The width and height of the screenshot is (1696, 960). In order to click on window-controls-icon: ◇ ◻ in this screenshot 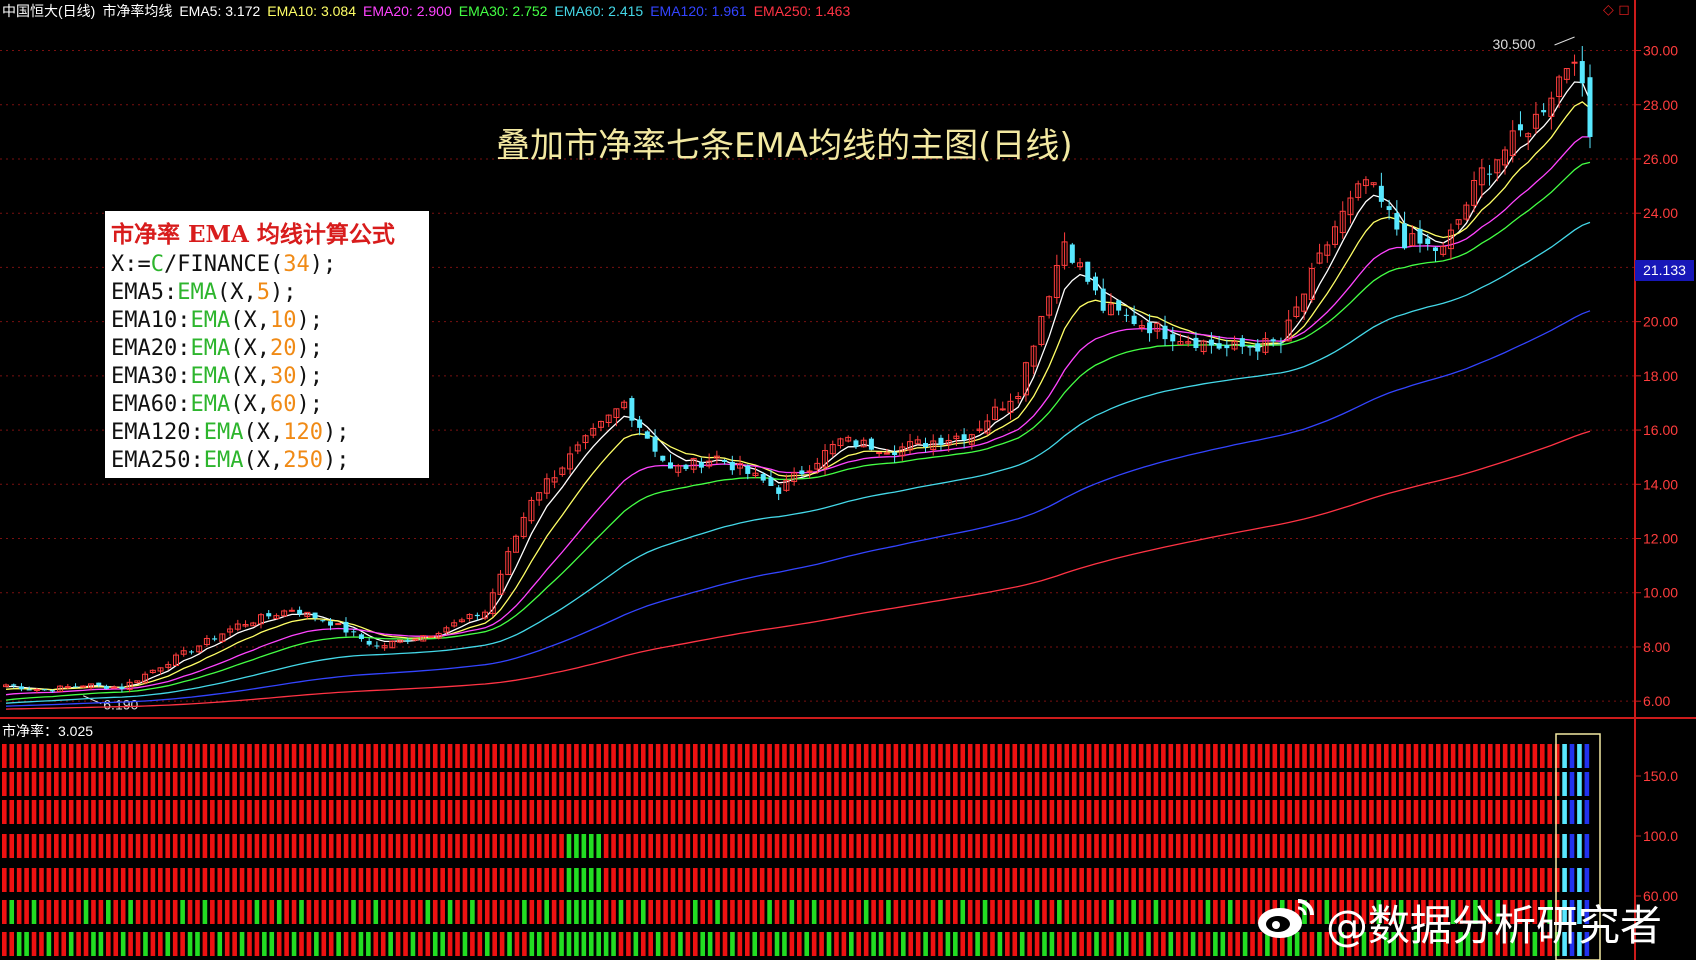, I will do `click(1616, 10)`.